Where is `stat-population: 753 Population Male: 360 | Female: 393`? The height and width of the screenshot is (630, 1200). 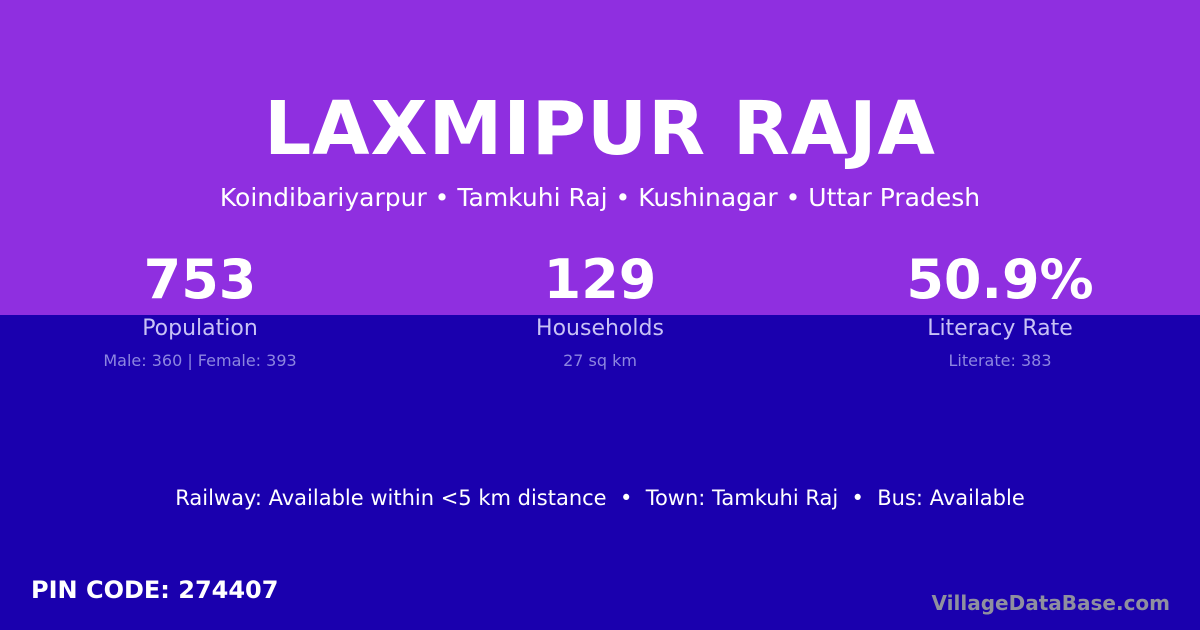
stat-population: 753 Population Male: 360 | Female: 393 is located at coordinates (200, 309).